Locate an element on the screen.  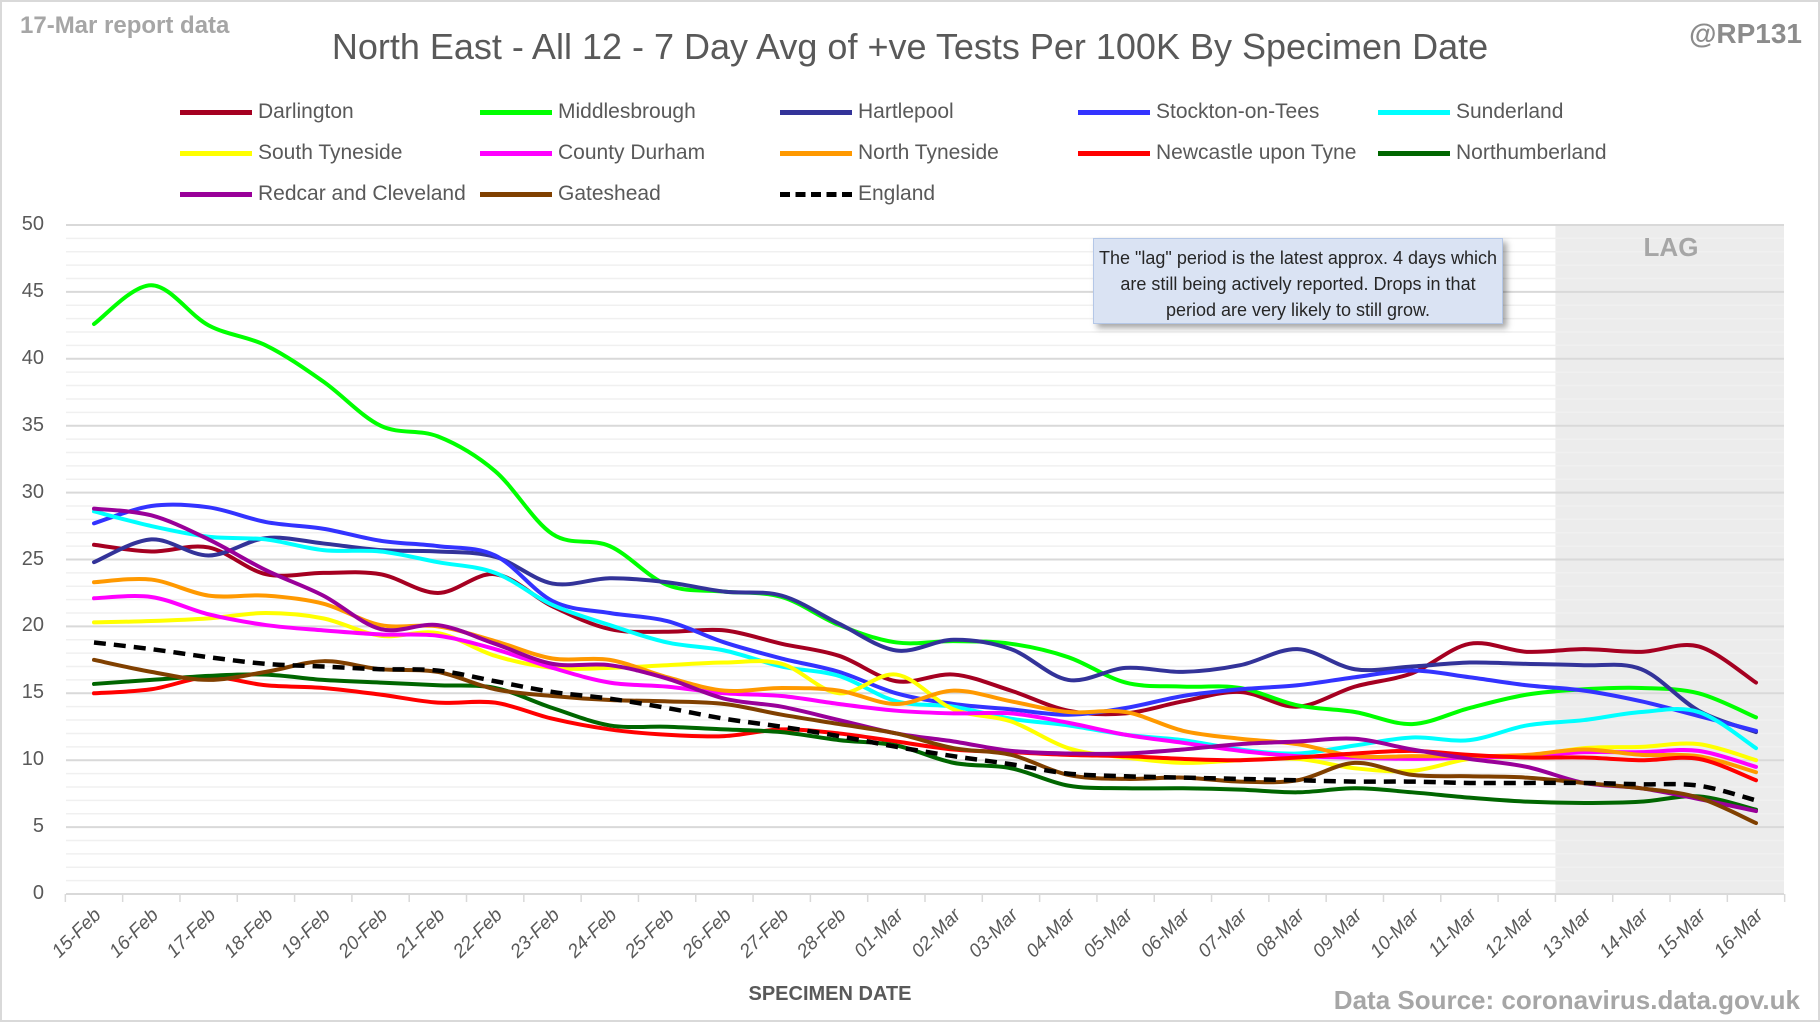
legend-item: Hartlepool is located at coordinates (867, 112).